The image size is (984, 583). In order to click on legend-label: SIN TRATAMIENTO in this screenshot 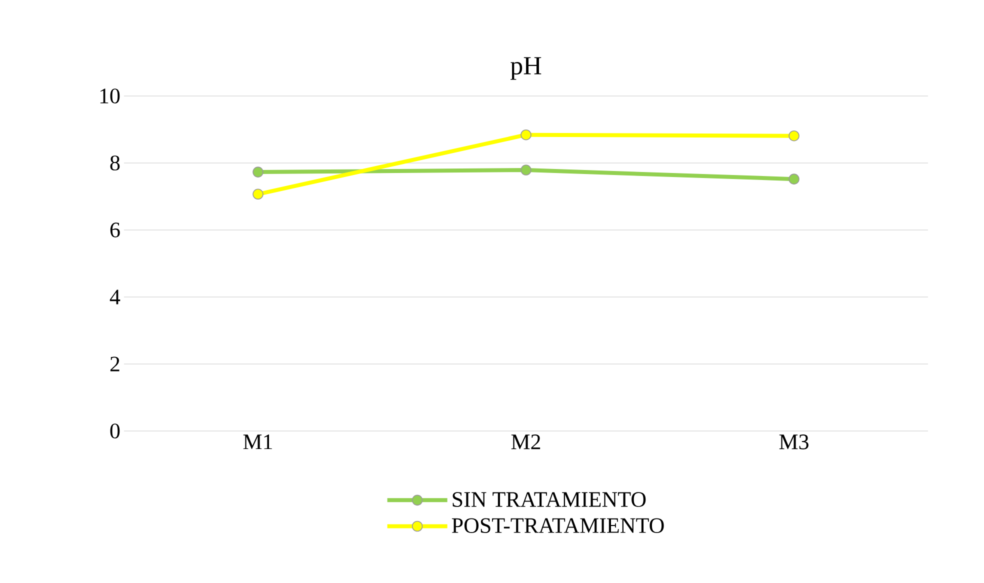, I will do `click(549, 499)`.